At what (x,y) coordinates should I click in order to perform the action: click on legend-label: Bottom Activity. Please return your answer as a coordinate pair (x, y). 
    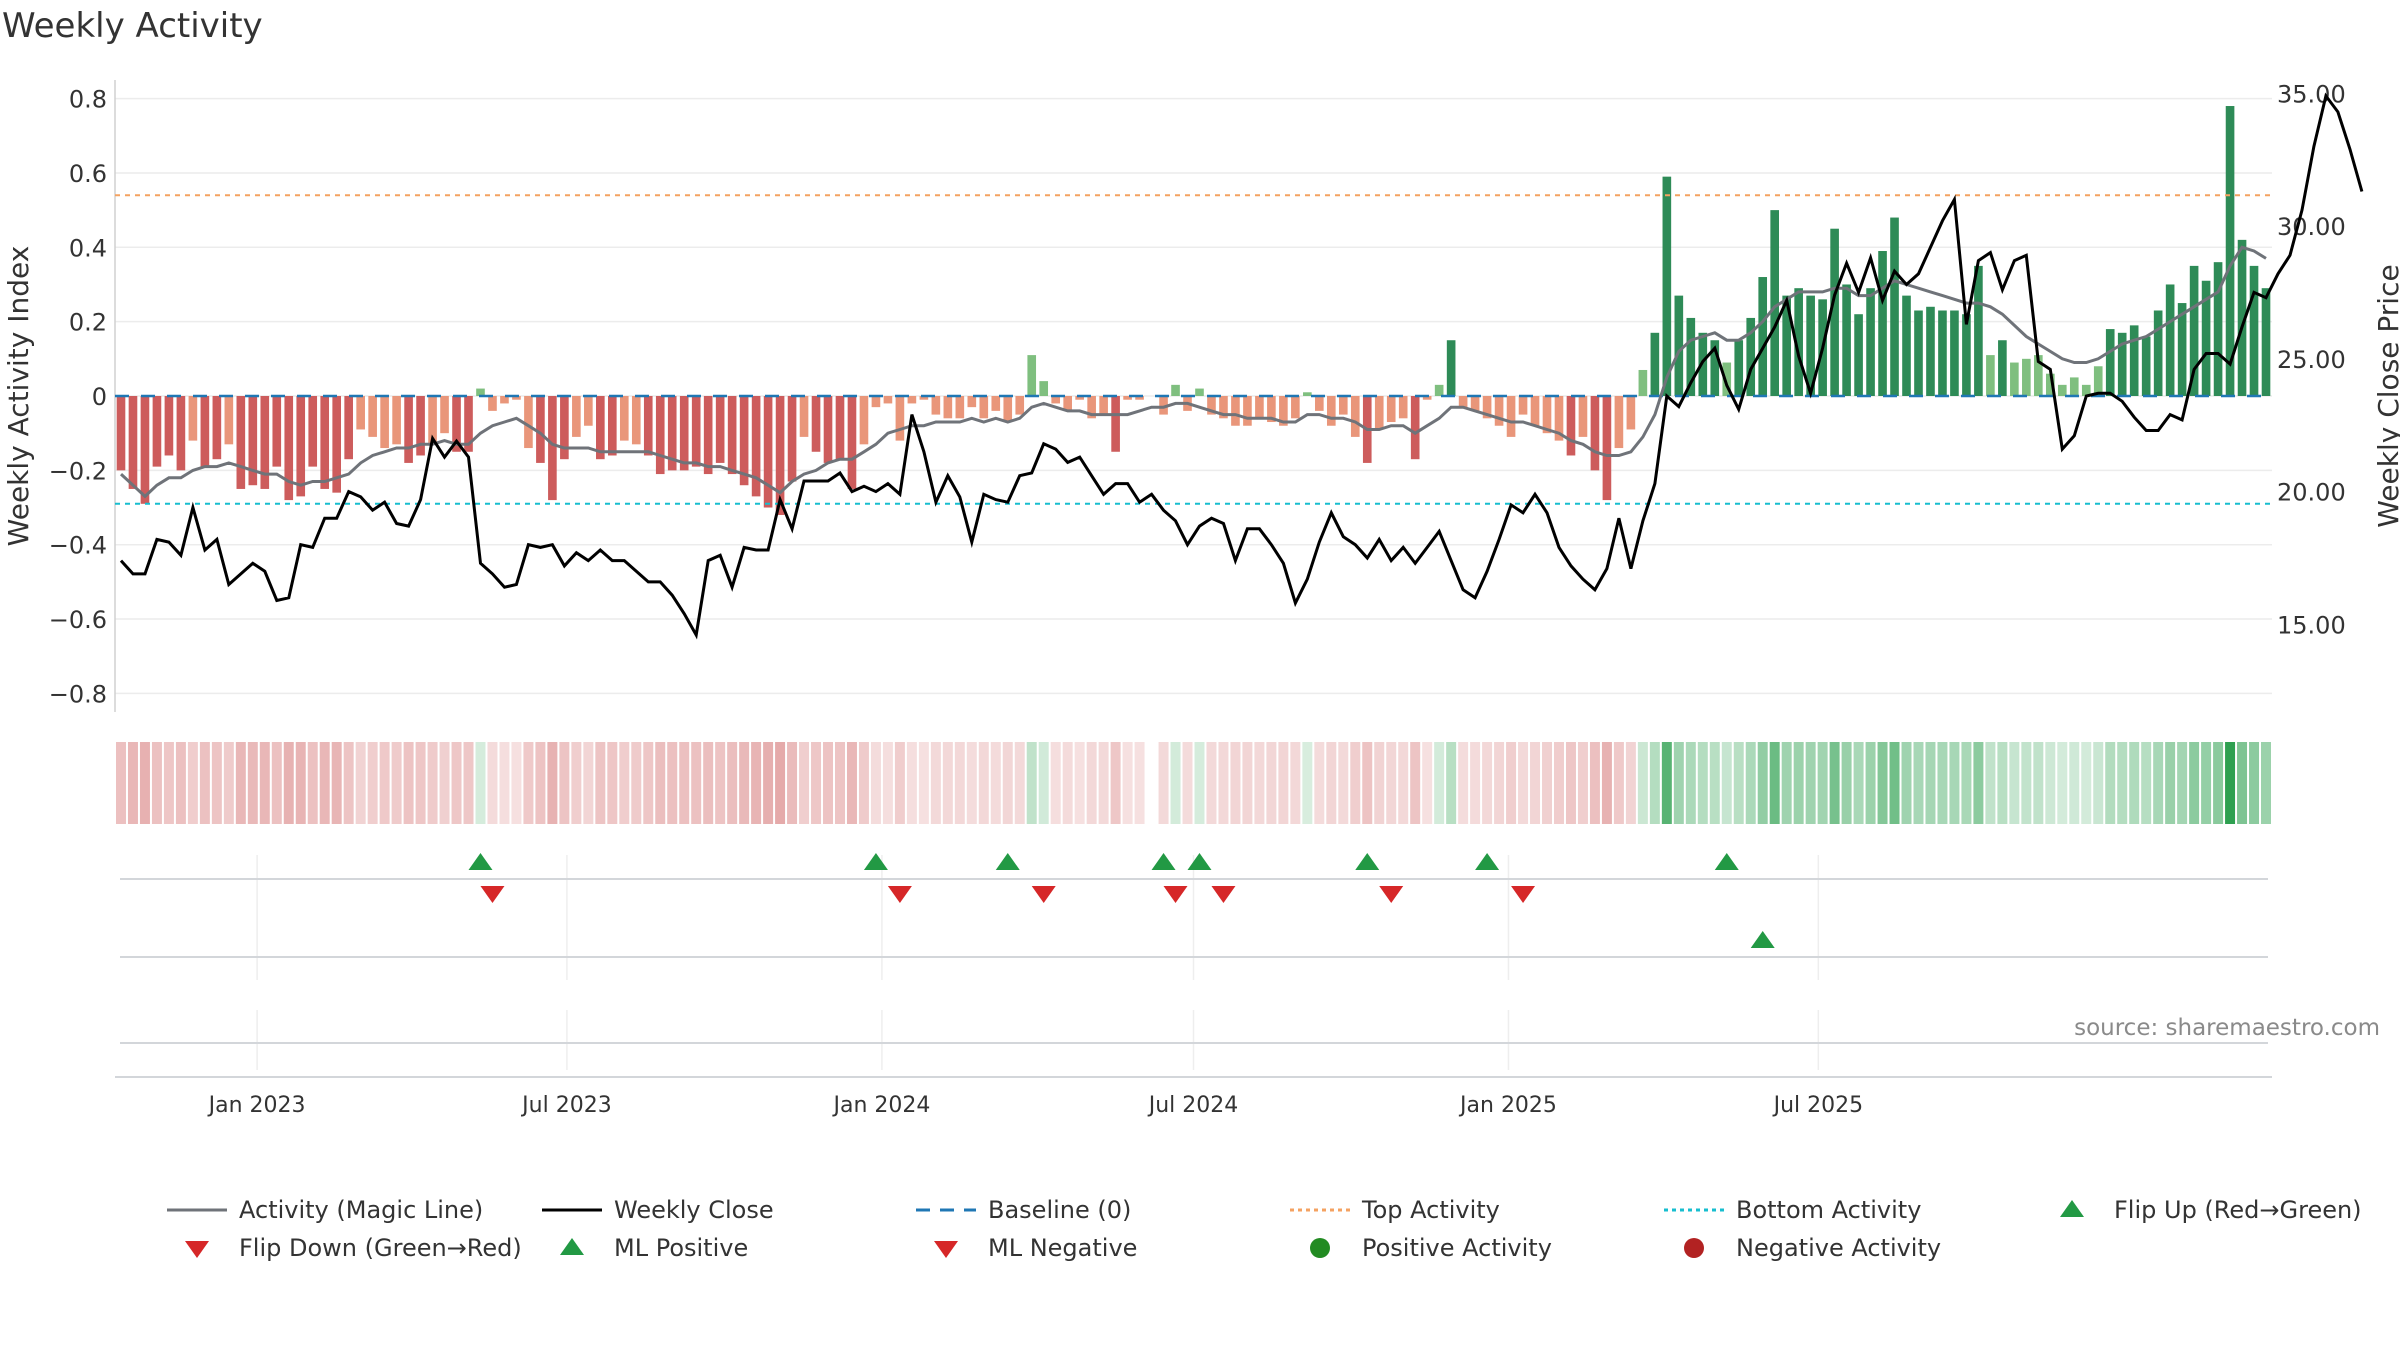
    Looking at the image, I should click on (1829, 1210).